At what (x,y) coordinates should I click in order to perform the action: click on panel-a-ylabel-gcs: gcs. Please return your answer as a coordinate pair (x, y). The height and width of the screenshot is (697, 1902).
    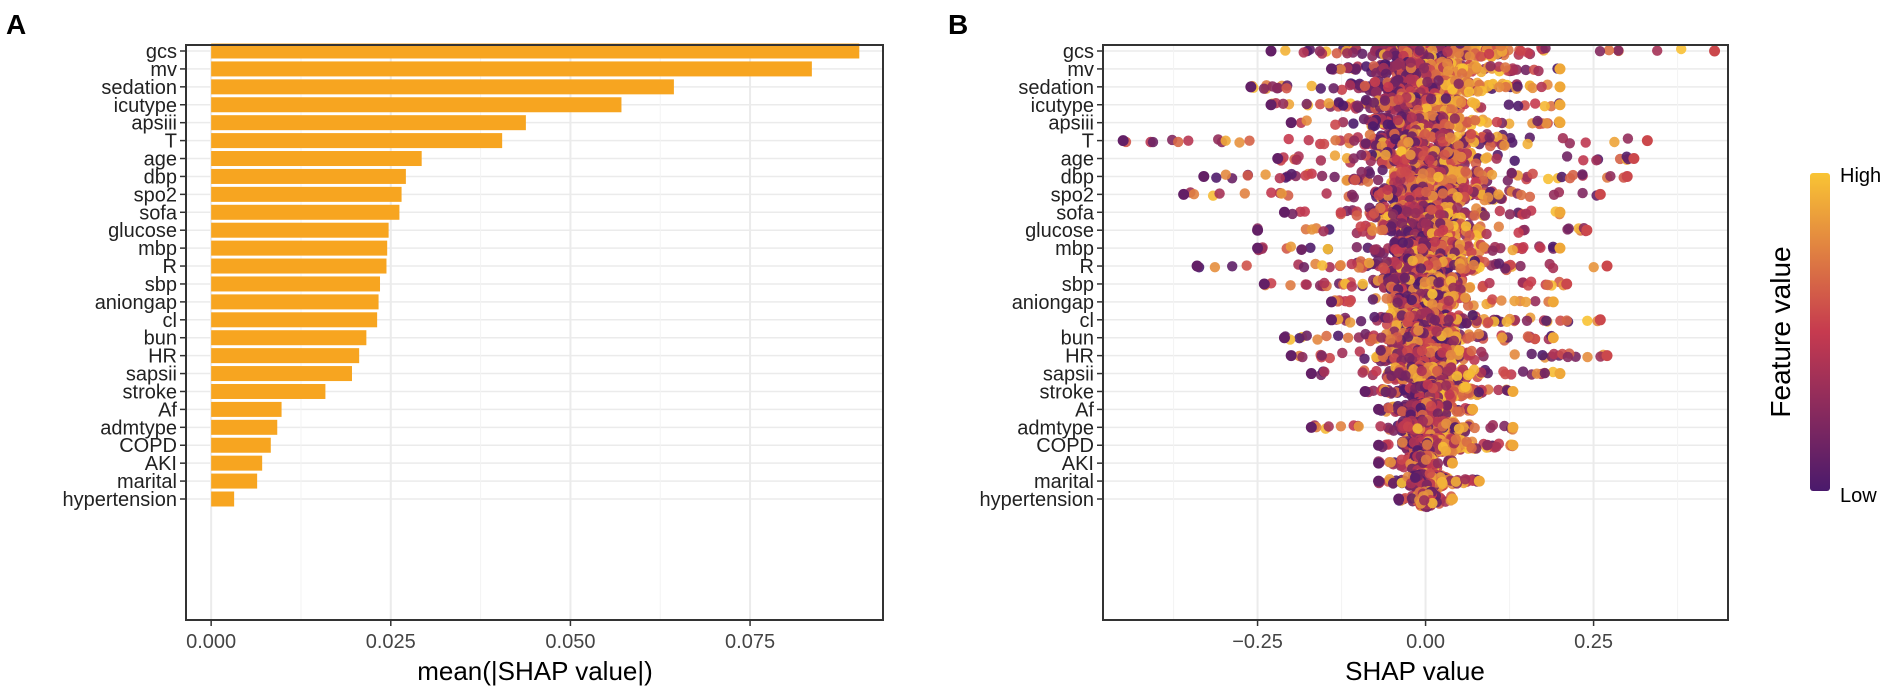
    Looking at the image, I should click on (161, 52).